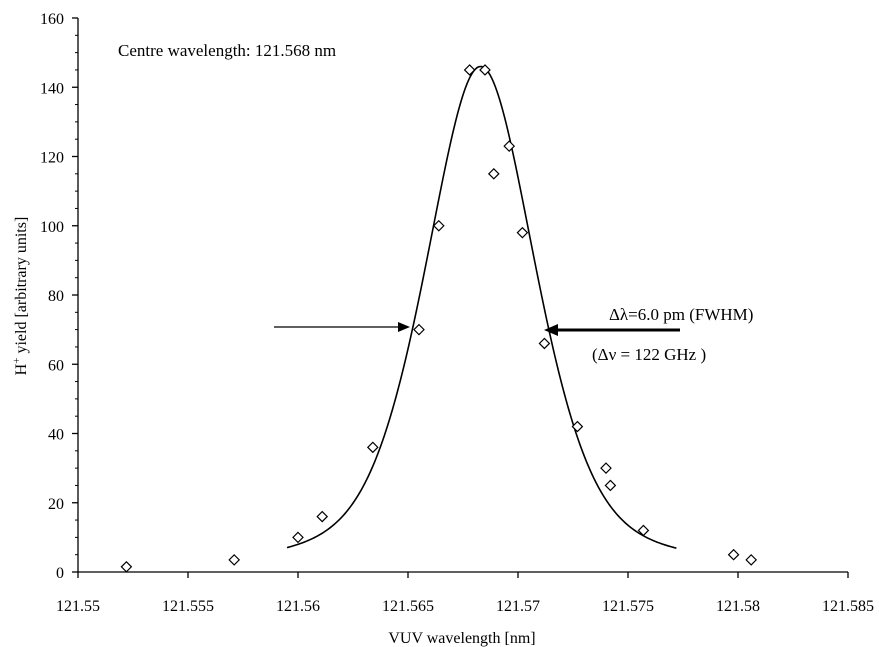 The height and width of the screenshot is (647, 879). What do you see at coordinates (551, 330) in the screenshot?
I see `right-arrowhead` at bounding box center [551, 330].